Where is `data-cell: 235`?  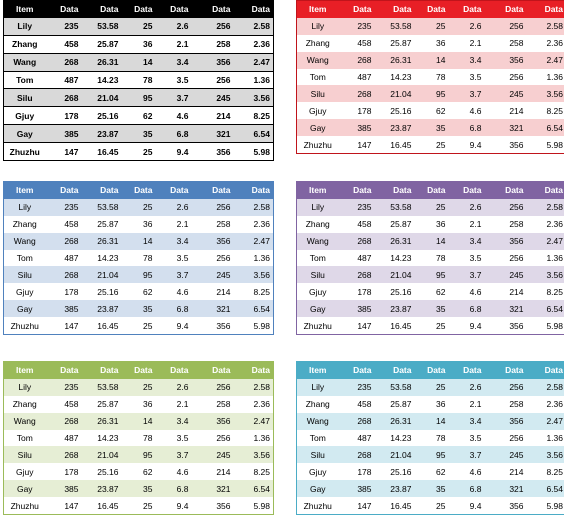
data-cell: 235 is located at coordinates (63, 26).